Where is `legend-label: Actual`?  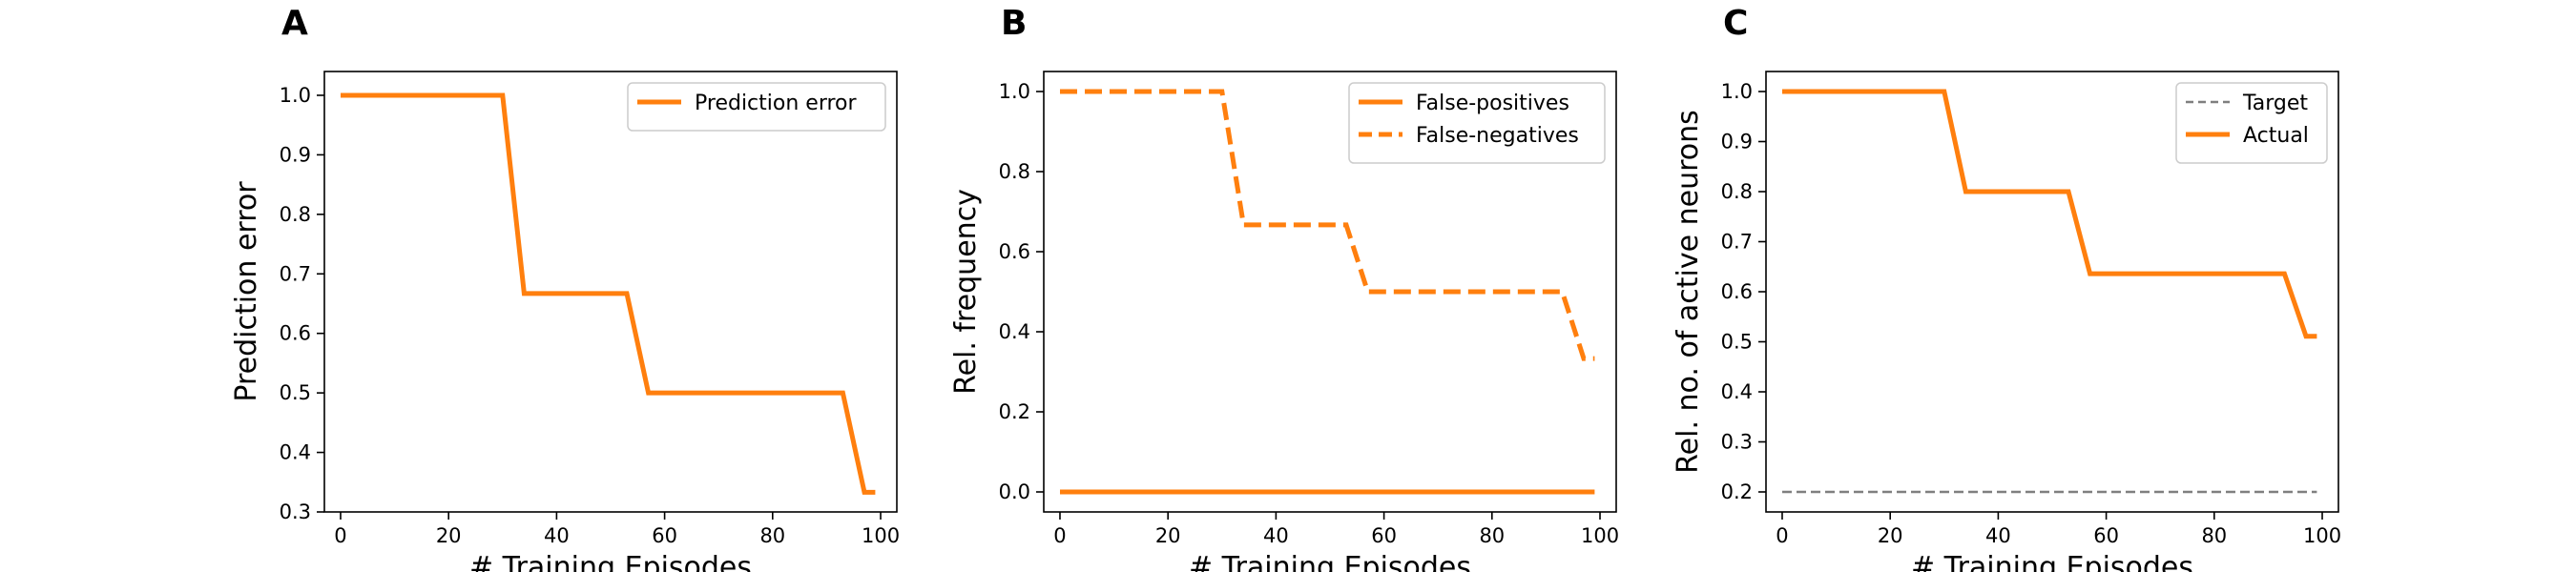 legend-label: Actual is located at coordinates (2276, 136).